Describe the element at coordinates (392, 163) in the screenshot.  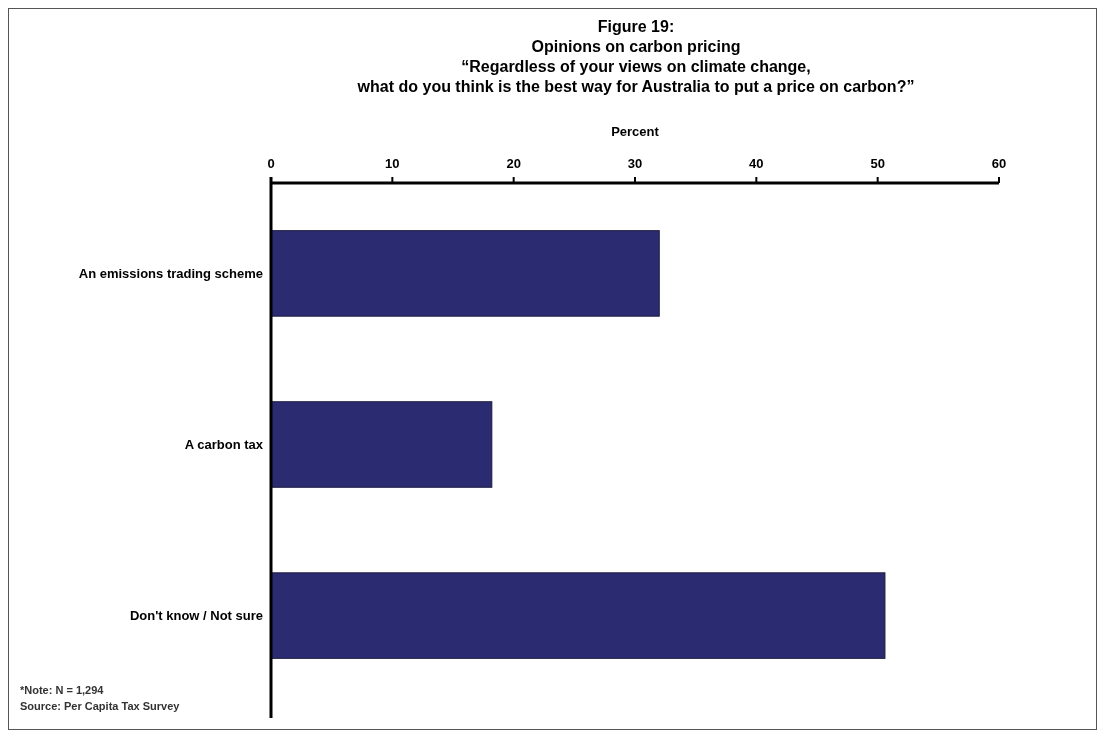
I see `x-tick-label: 10` at that location.